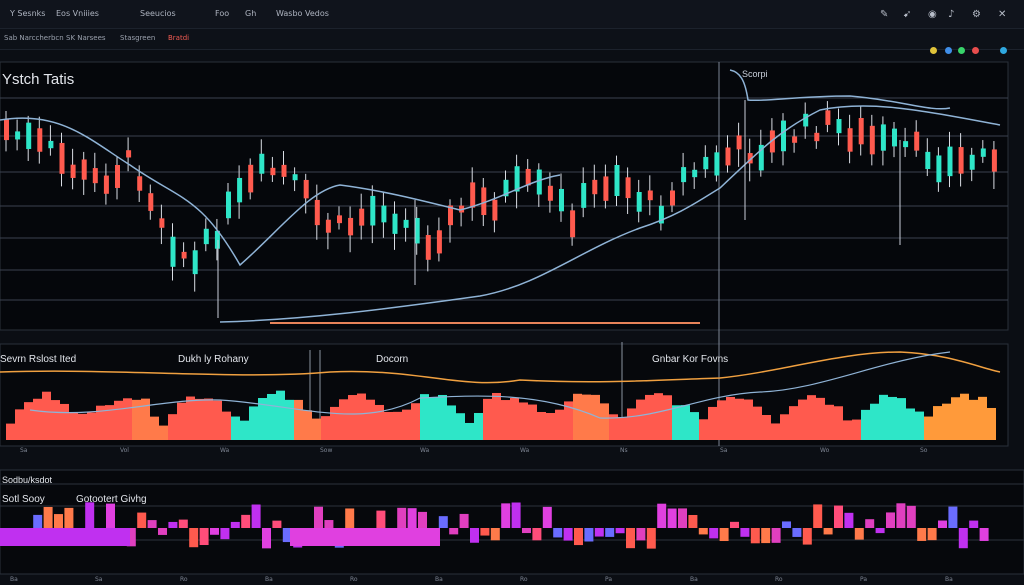 The image size is (1024, 585). Describe the element at coordinates (86, 38) in the screenshot. I see `subbar-item-2: SK Narsees` at that location.